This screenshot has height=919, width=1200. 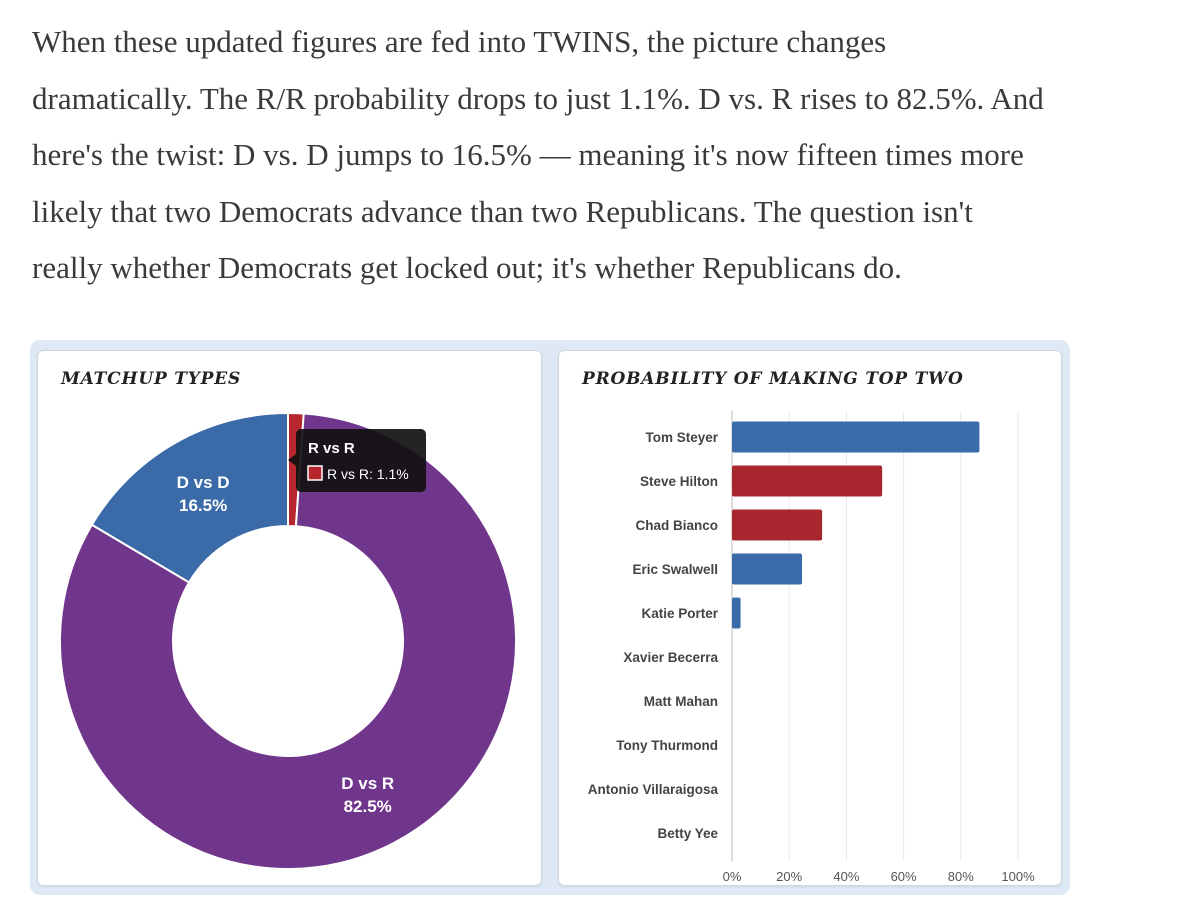 I want to click on y-category-label: Chad Bianco, so click(x=676, y=525).